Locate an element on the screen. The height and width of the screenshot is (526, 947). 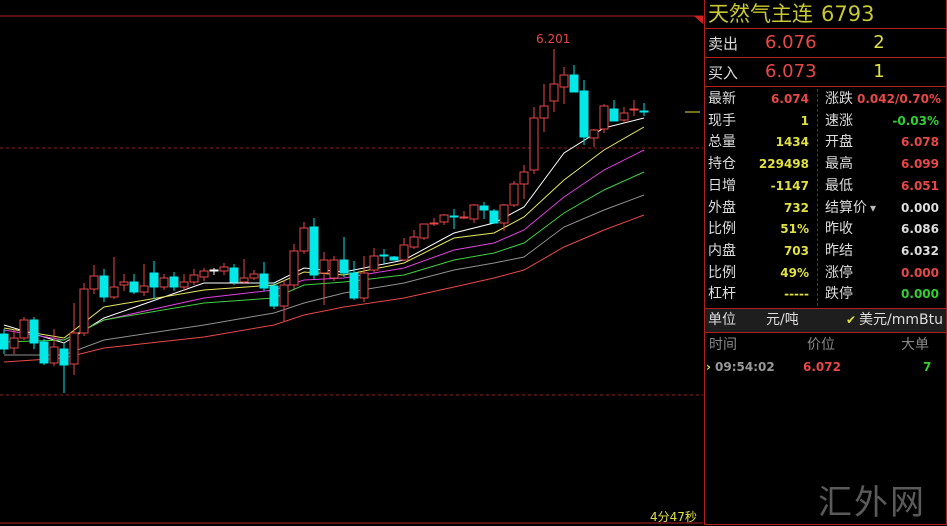
col-price: 价位 is located at coordinates (821, 345).